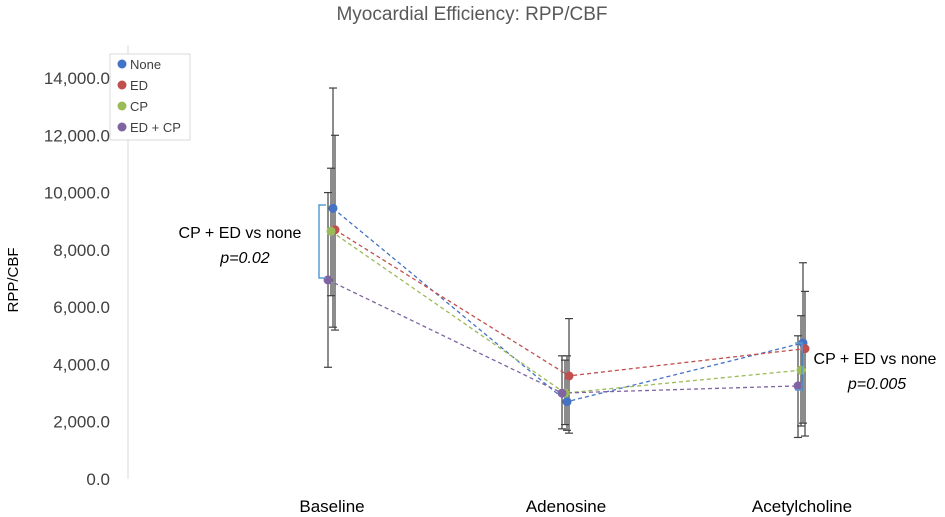  What do you see at coordinates (81, 250) in the screenshot?
I see `y-tick-label: 8,000.0` at bounding box center [81, 250].